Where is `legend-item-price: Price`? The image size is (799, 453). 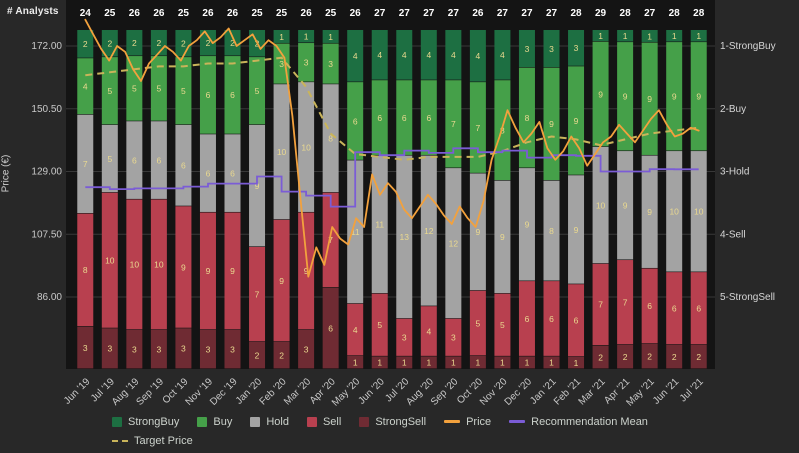 legend-item-price: Price is located at coordinates (467, 422).